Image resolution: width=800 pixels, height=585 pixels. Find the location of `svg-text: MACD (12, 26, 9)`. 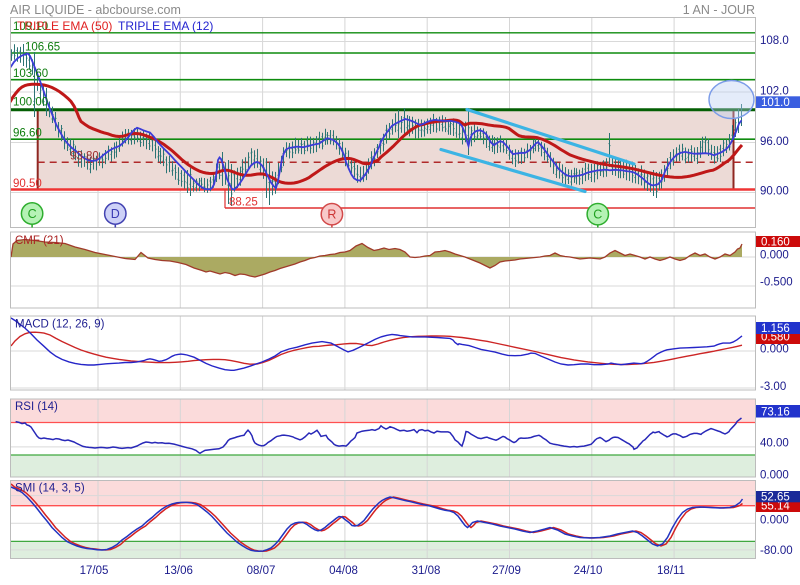

svg-text: MACD (12, 26, 9) is located at coordinates (60, 325).